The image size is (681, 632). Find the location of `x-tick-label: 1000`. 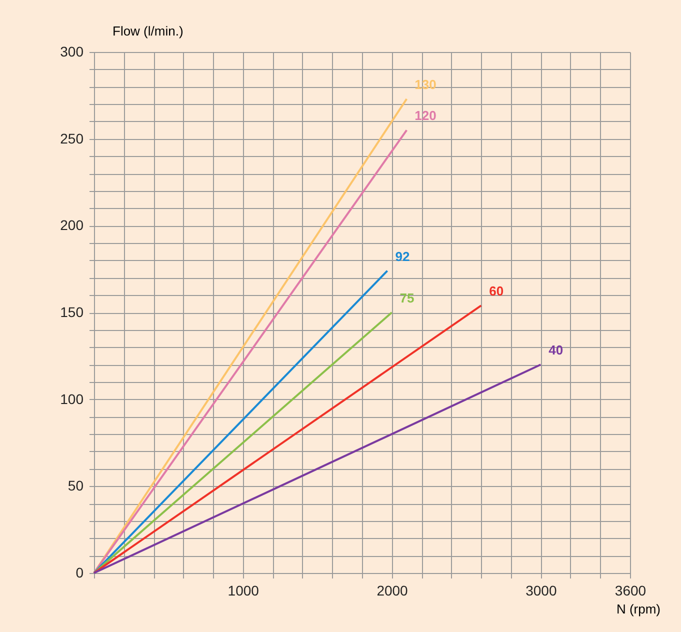

x-tick-label: 1000 is located at coordinates (244, 590).